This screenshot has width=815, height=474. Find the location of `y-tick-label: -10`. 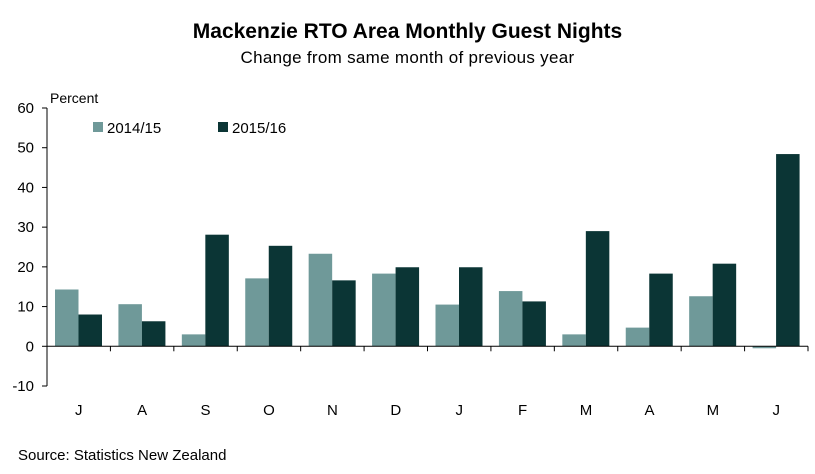

y-tick-label: -10 is located at coordinates (23, 386).